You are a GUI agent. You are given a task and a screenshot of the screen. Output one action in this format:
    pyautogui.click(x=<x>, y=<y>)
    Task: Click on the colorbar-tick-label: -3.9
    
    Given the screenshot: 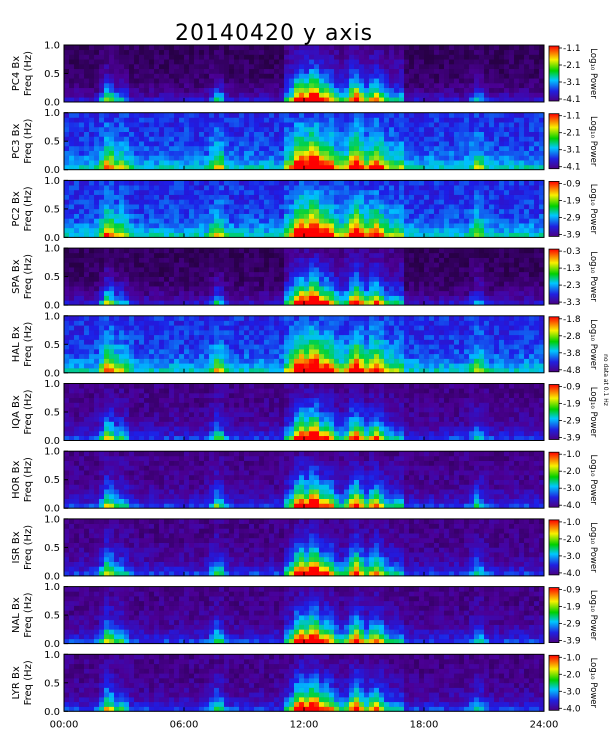 What is the action you would take?
    pyautogui.click(x=572, y=235)
    